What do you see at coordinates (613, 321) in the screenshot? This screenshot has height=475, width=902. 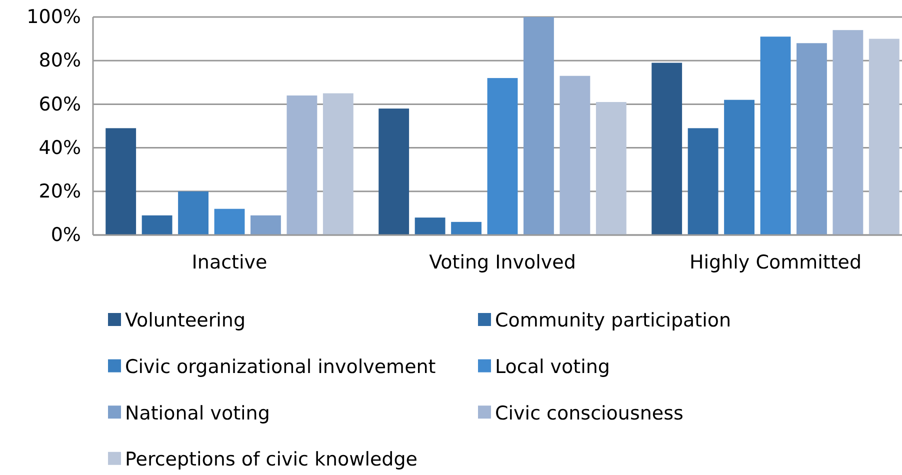 I see `legend-label: Community participation` at bounding box center [613, 321].